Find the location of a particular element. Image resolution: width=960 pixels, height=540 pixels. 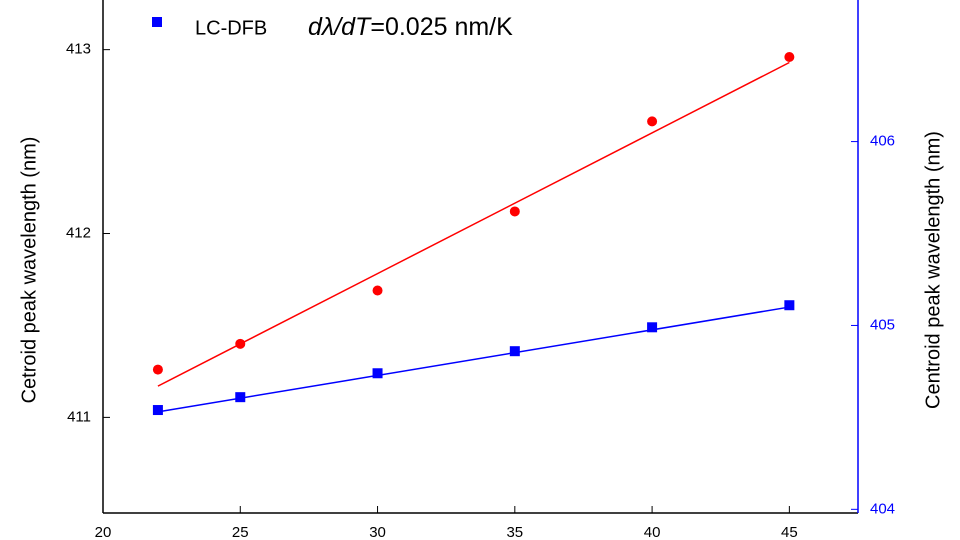

legend-label: LC-DFB is located at coordinates (231, 28).